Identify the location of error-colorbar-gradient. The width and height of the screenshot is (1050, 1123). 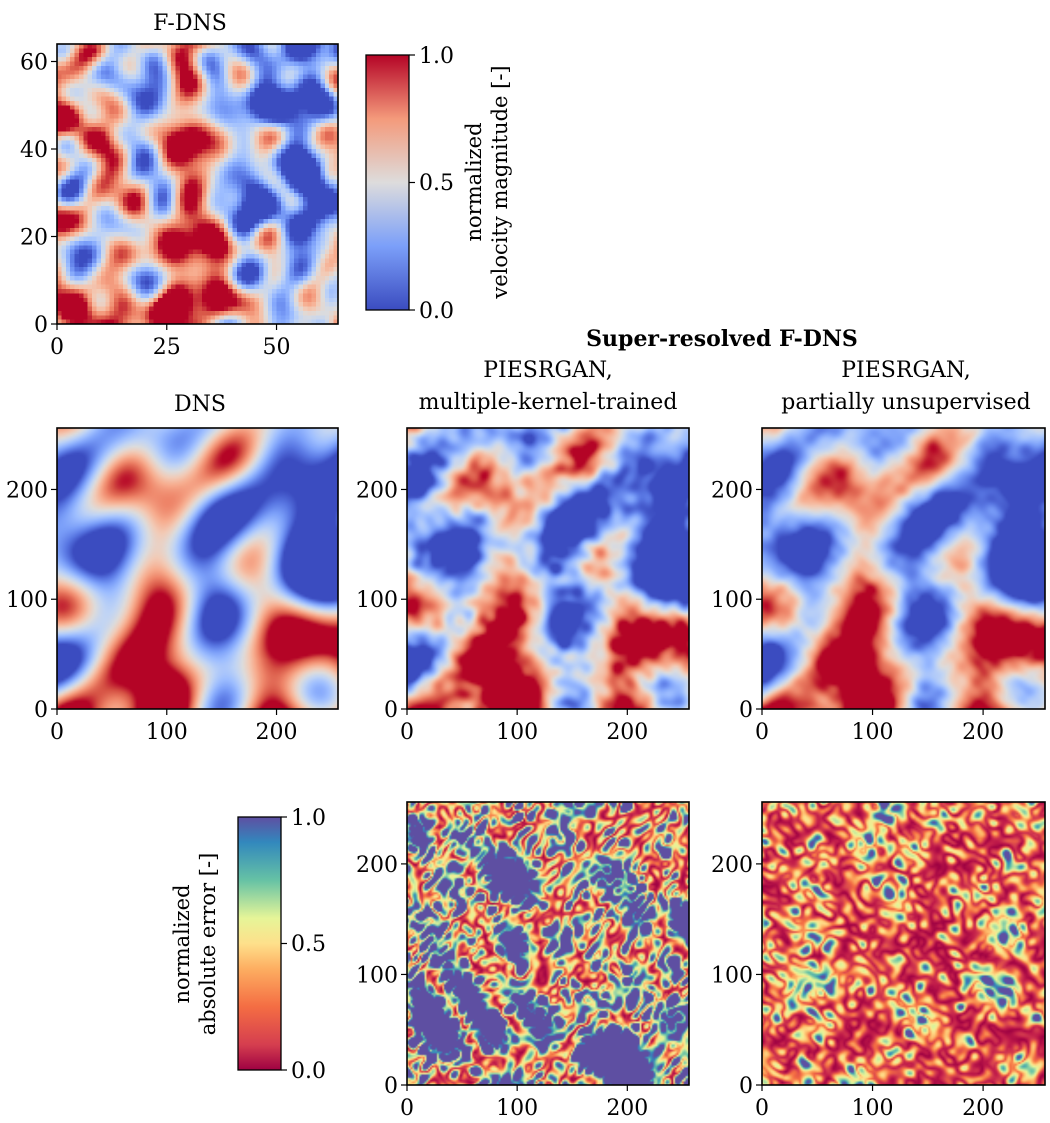
(259, 943).